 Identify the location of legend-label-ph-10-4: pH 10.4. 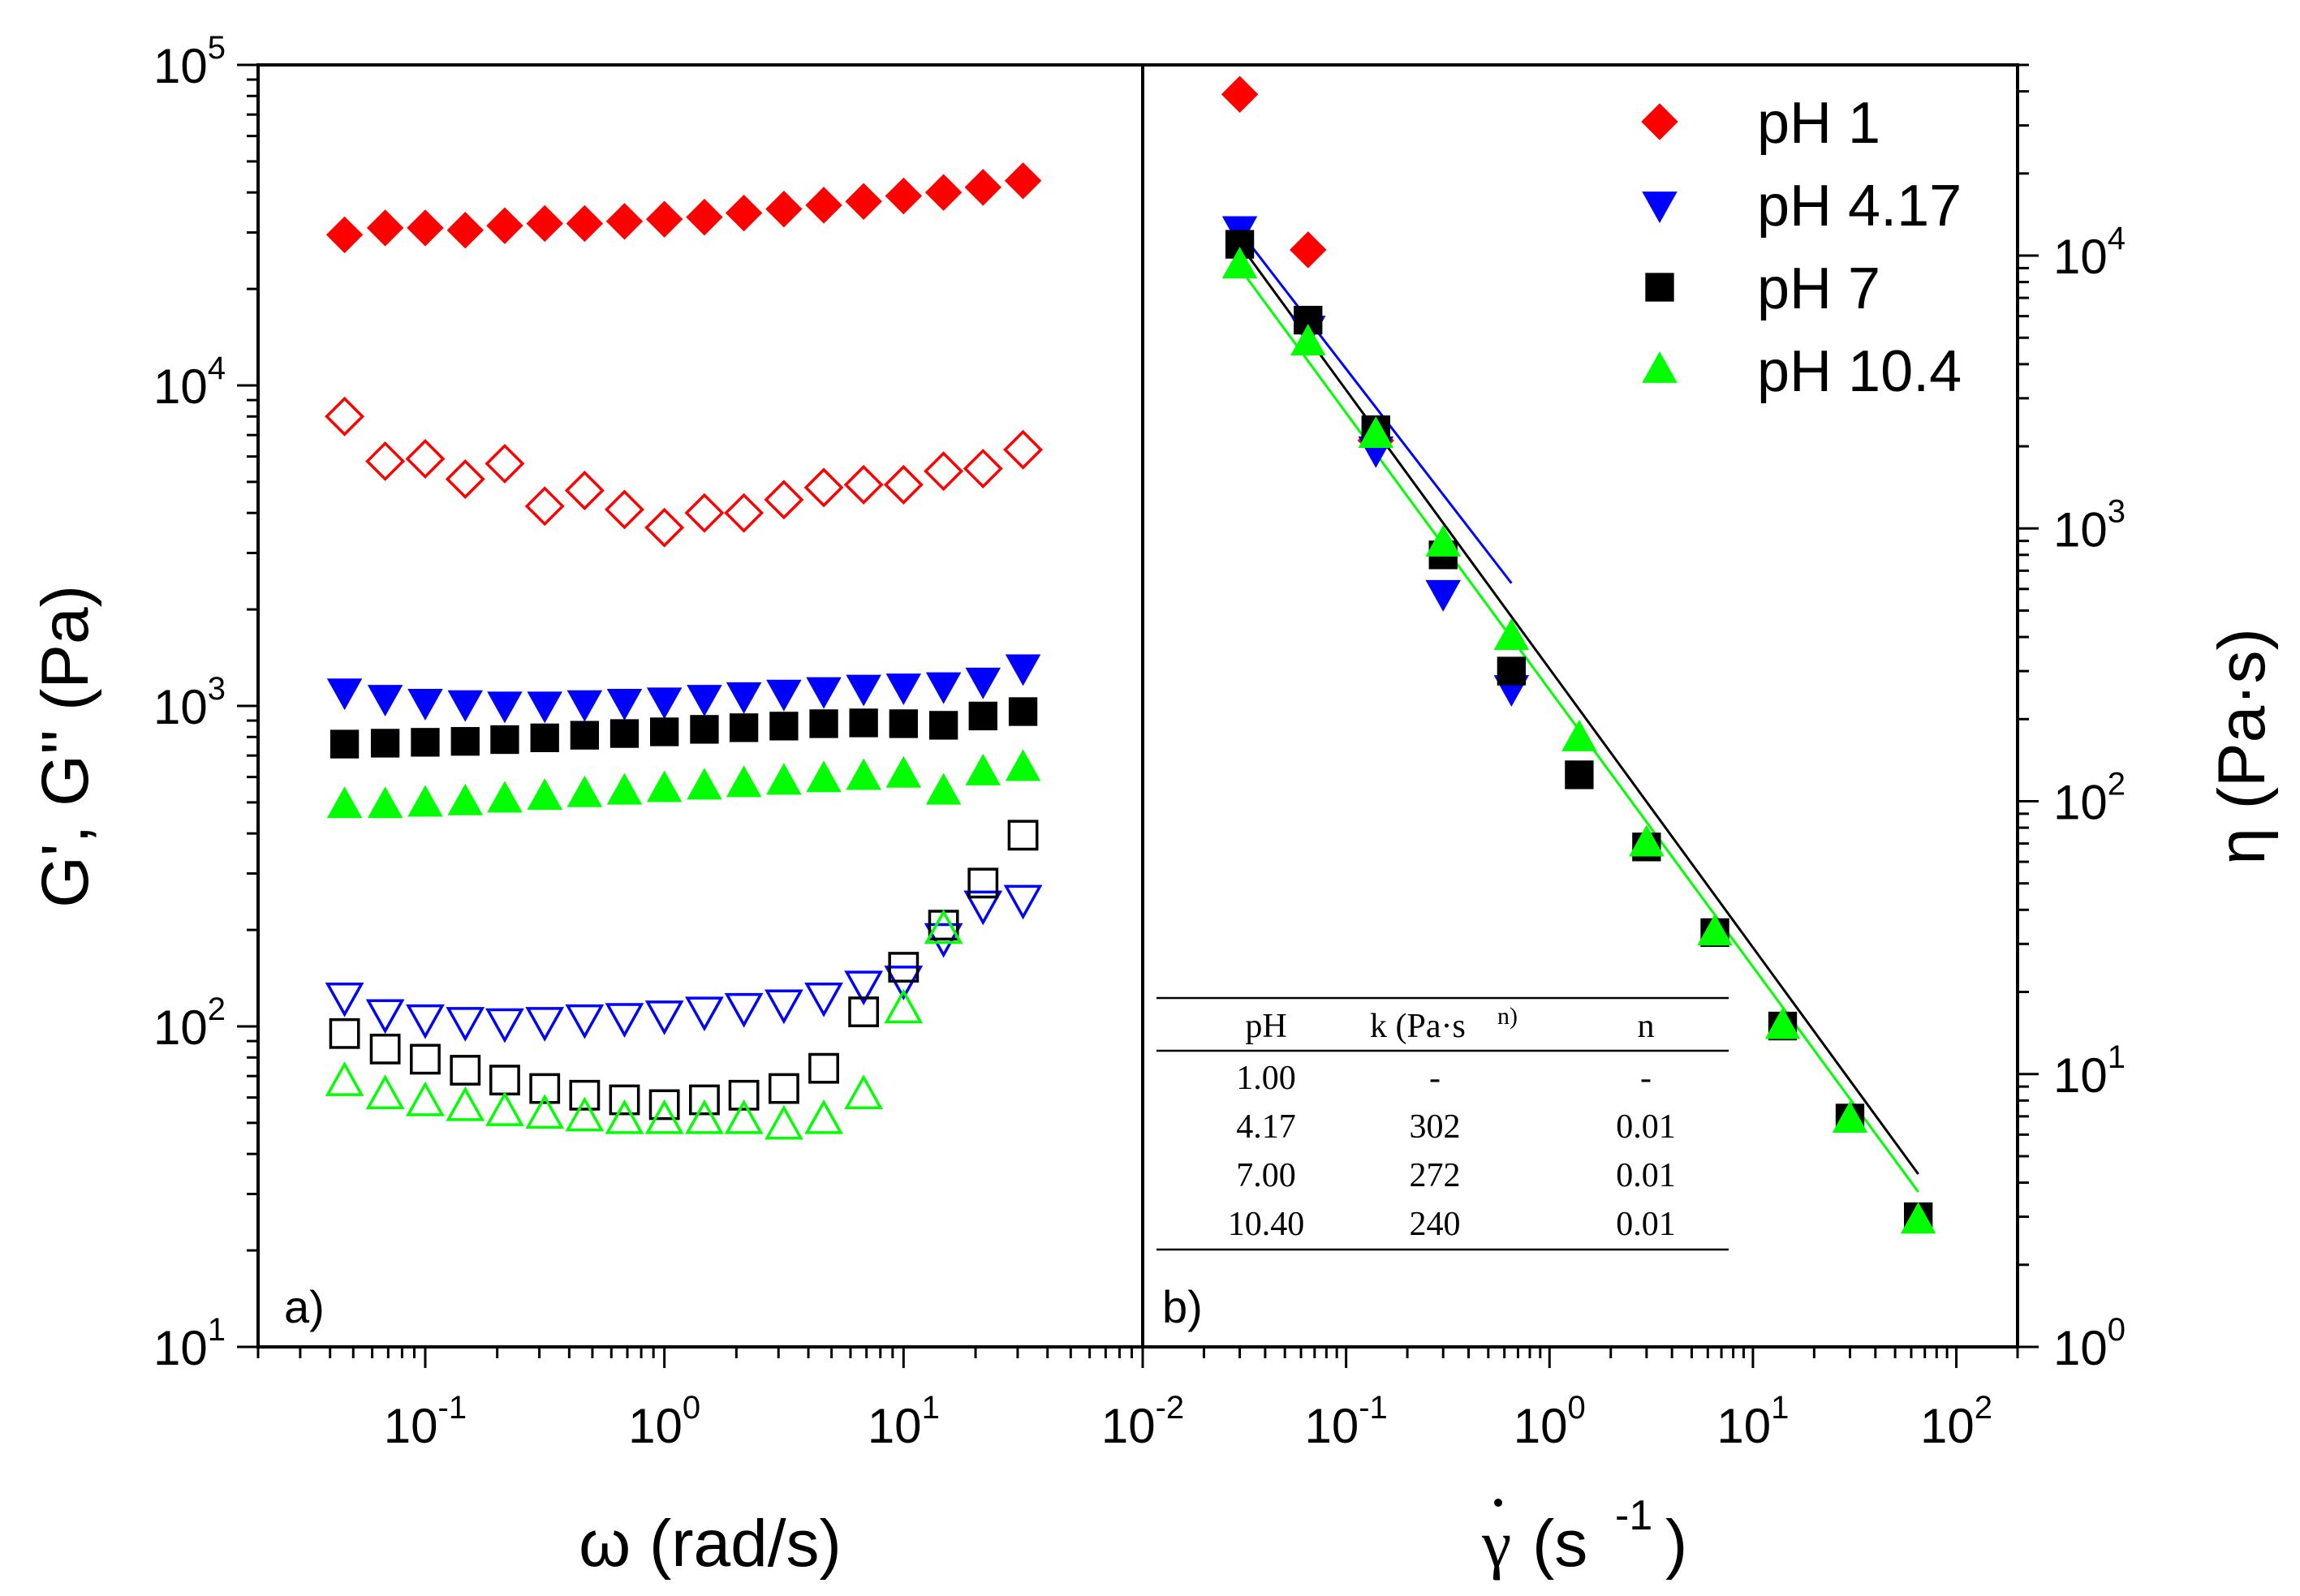
(1860, 371).